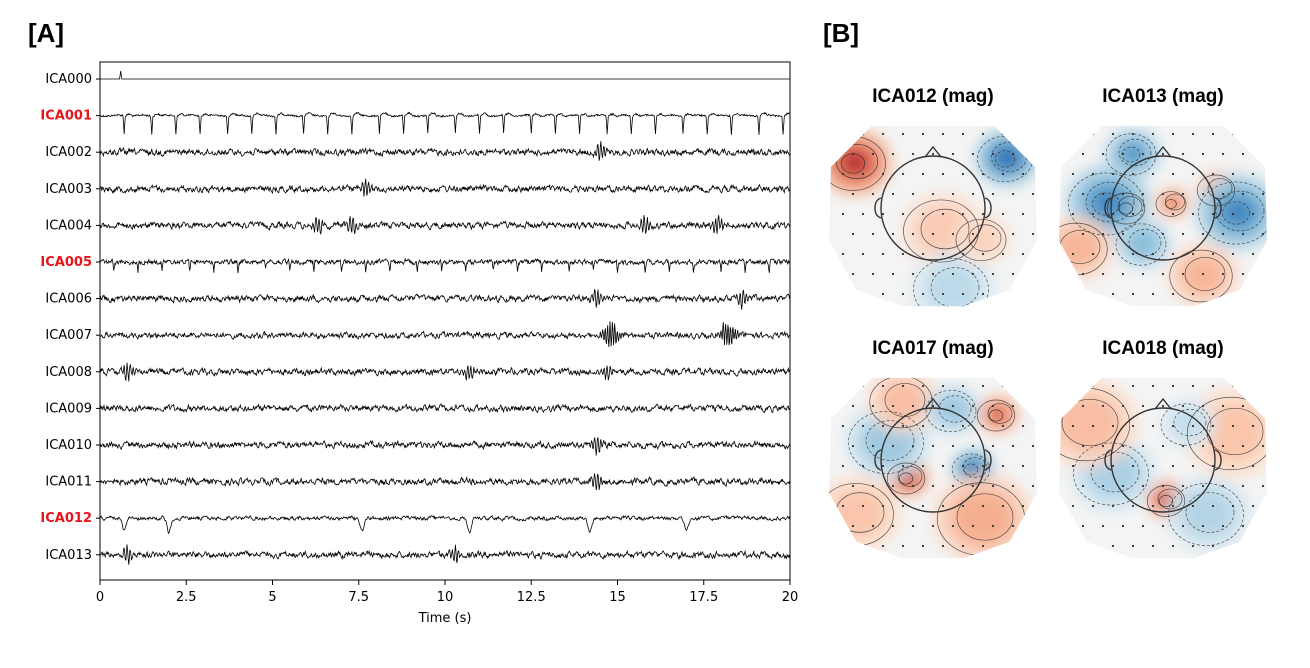  I want to click on panel-label-b: [B], so click(841, 33).